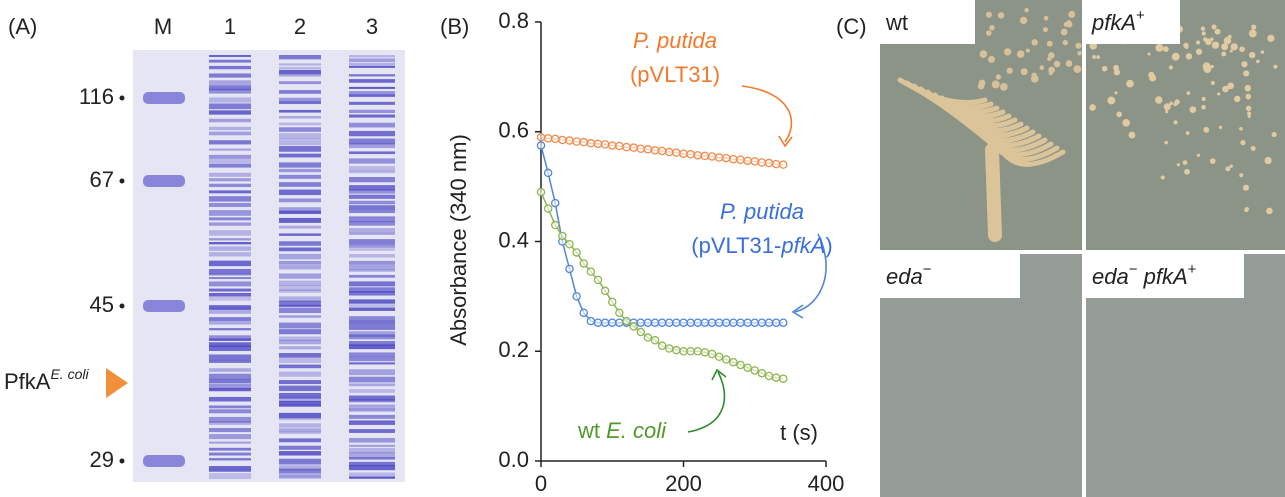  Describe the element at coordinates (767, 114) in the screenshot. I see `arrow` at that location.